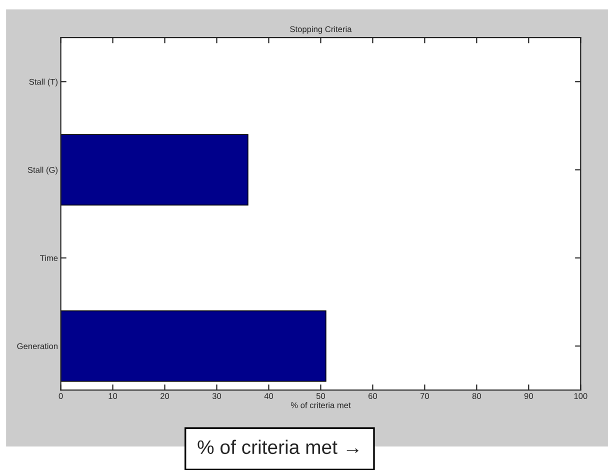 The height and width of the screenshot is (470, 608). I want to click on text: % of criteria met →, so click(278, 447).